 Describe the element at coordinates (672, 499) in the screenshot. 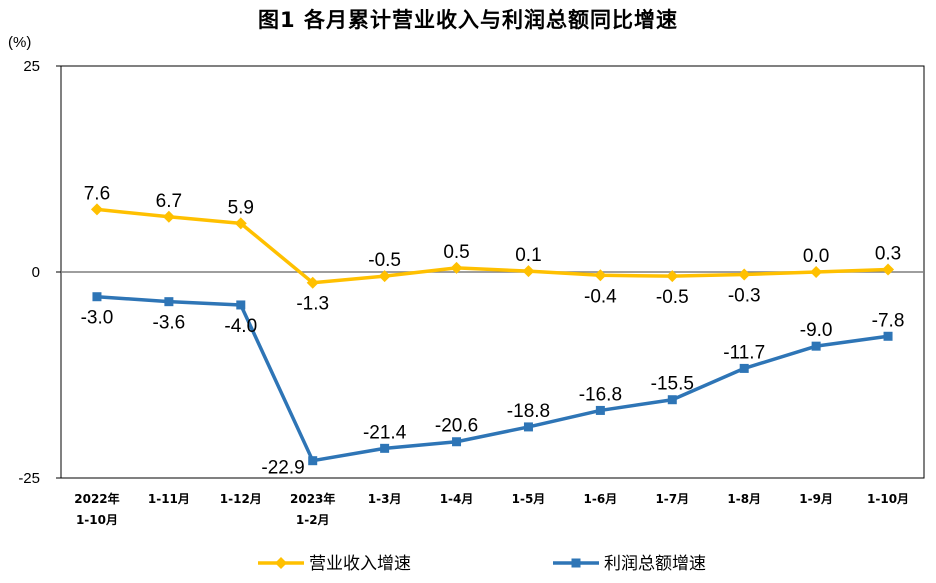

I see `x-tick-label: 1-7月` at that location.